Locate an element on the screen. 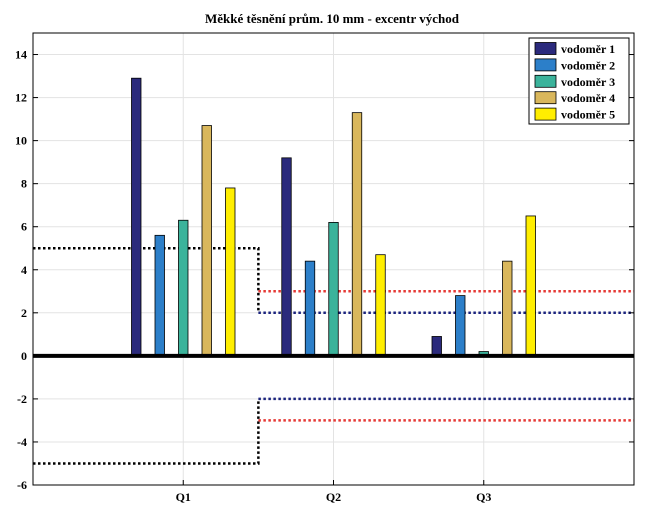 The width and height of the screenshot is (650, 520). y-tick-label: 4 is located at coordinates (24, 270).